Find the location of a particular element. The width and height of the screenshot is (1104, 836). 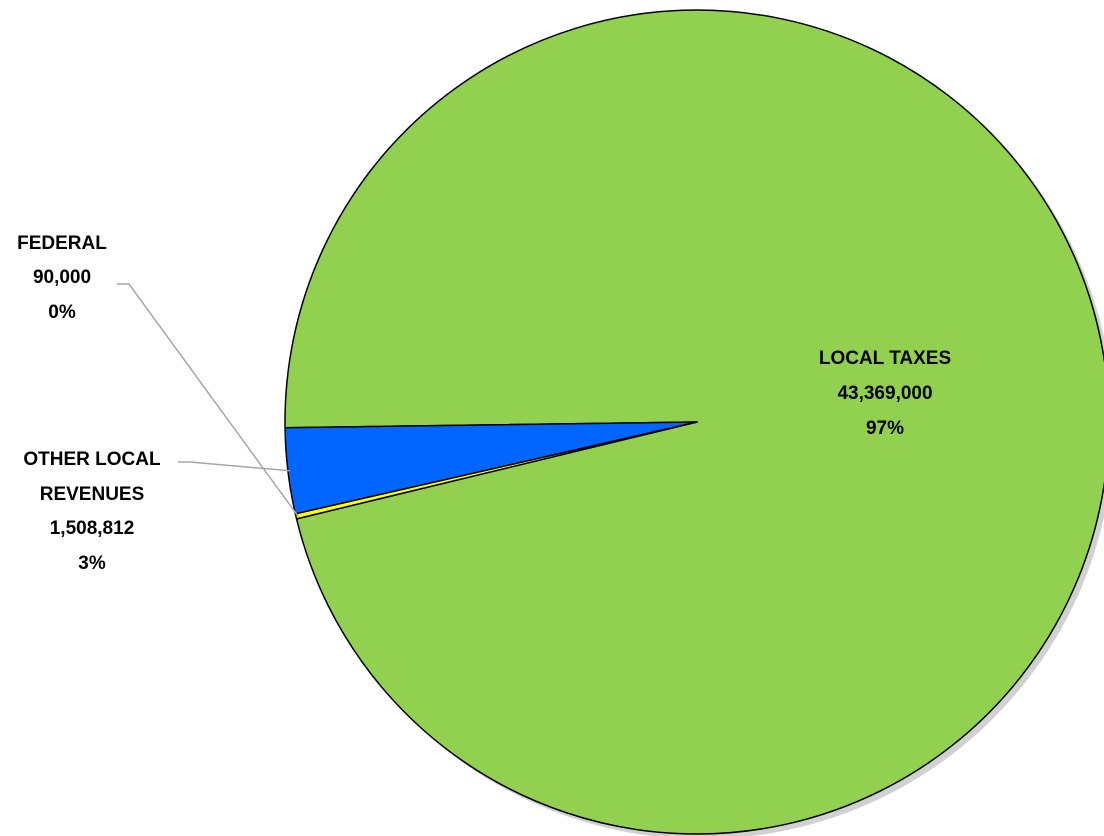

label-federal-value: 90,000 is located at coordinates (62, 277).